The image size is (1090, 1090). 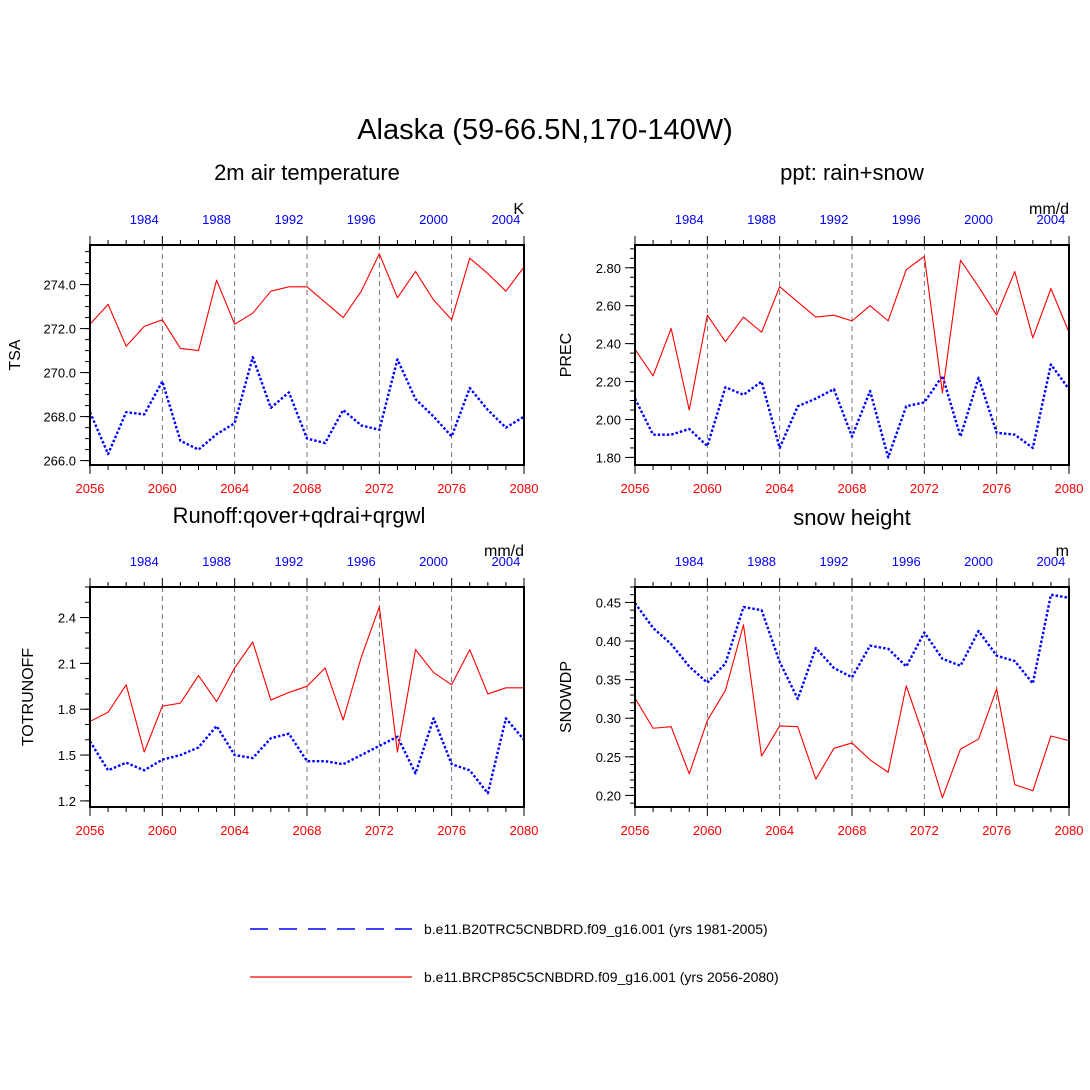 What do you see at coordinates (59, 373) in the screenshot?
I see `y-tick-label: 270.0` at bounding box center [59, 373].